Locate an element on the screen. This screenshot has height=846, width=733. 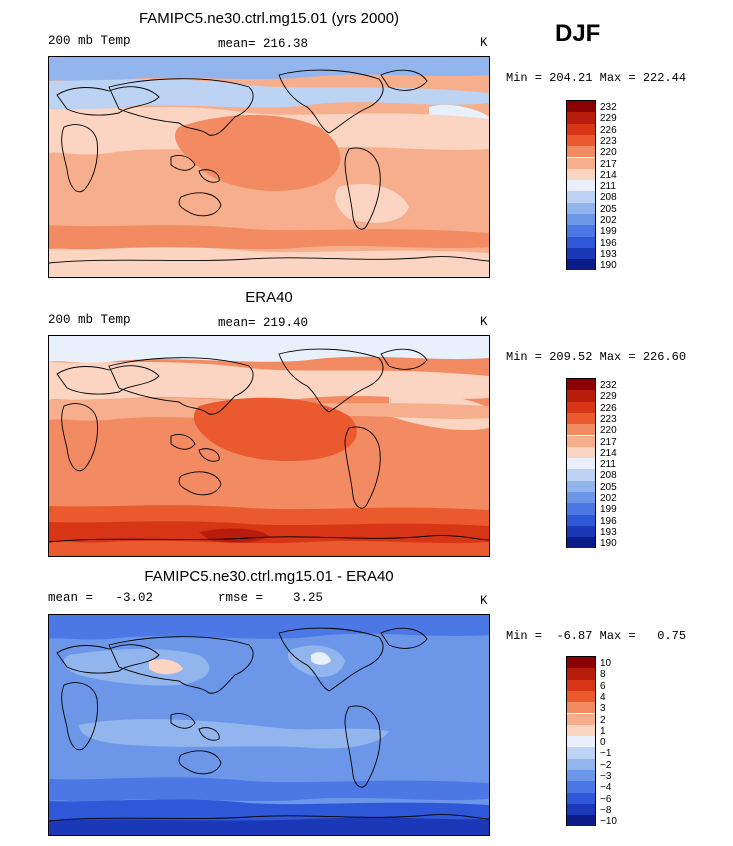
panel1-minmax: Min = 204.21 Max = 222.44 is located at coordinates (596, 78).